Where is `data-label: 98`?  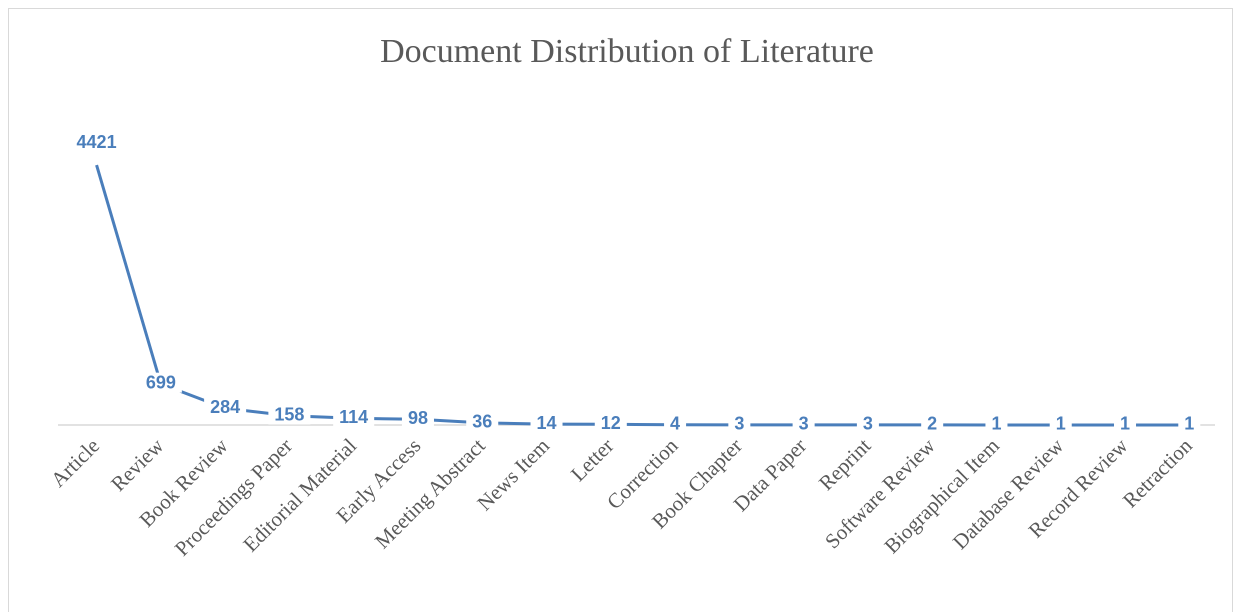 data-label: 98 is located at coordinates (418, 418).